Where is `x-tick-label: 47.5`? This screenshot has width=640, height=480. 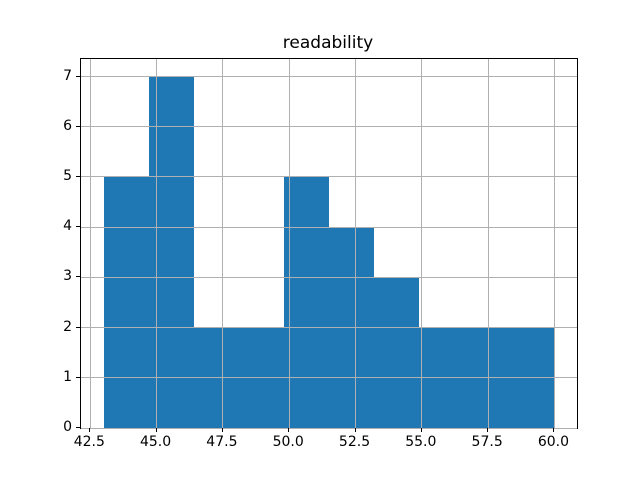
x-tick-label: 47.5 is located at coordinates (222, 442).